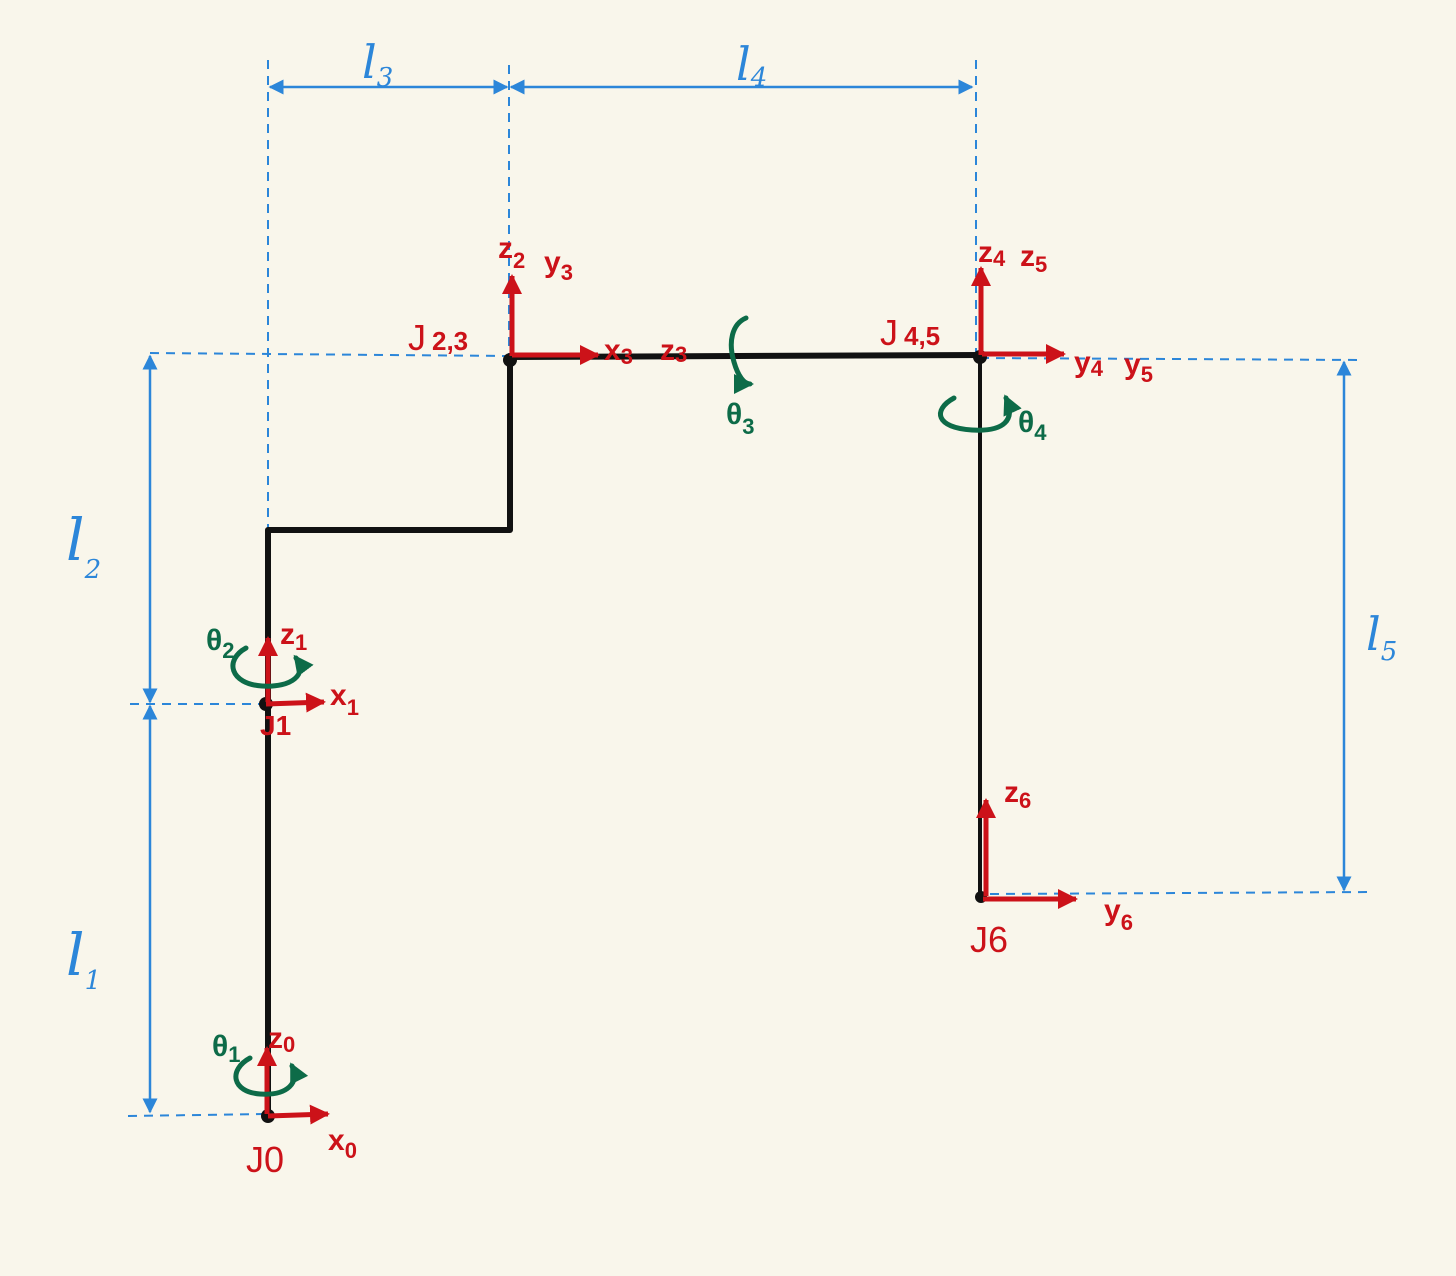  I want to click on axis-label-y5: y5, so click(1138, 367).